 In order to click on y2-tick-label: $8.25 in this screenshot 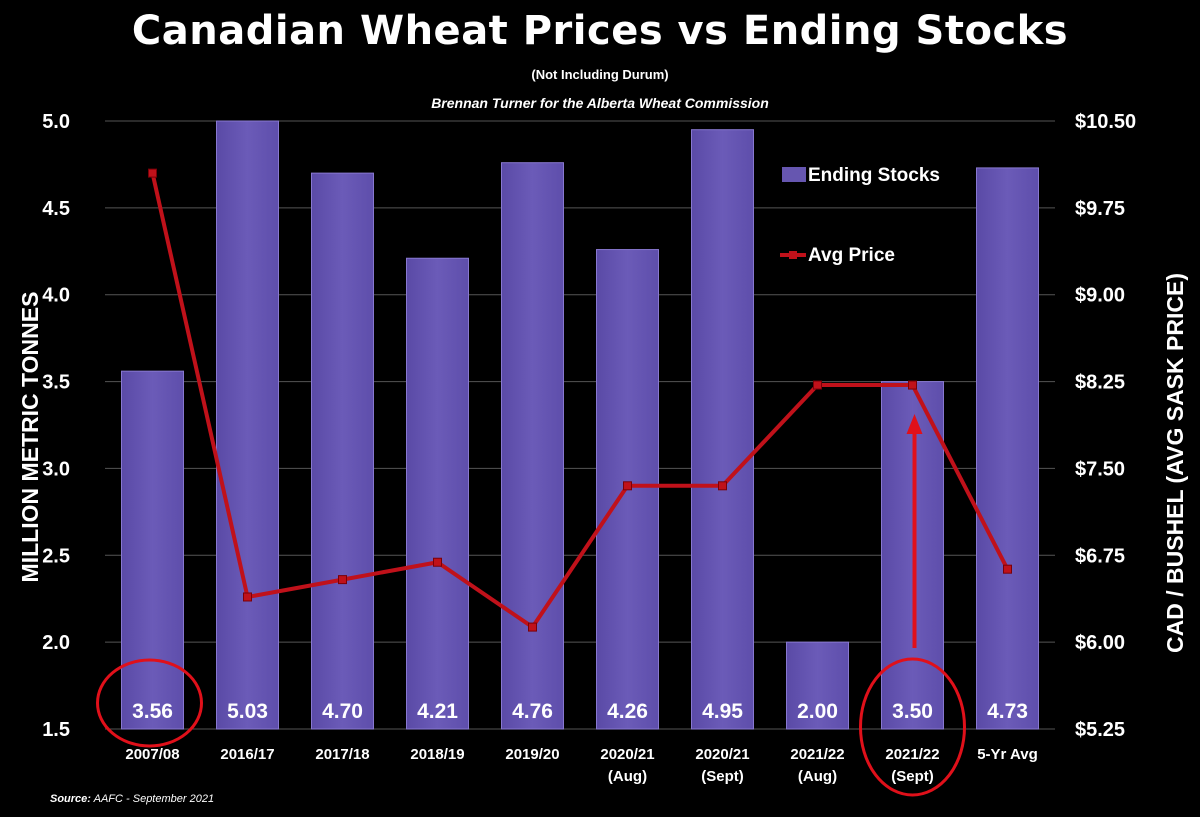, I will do `click(1100, 383)`.